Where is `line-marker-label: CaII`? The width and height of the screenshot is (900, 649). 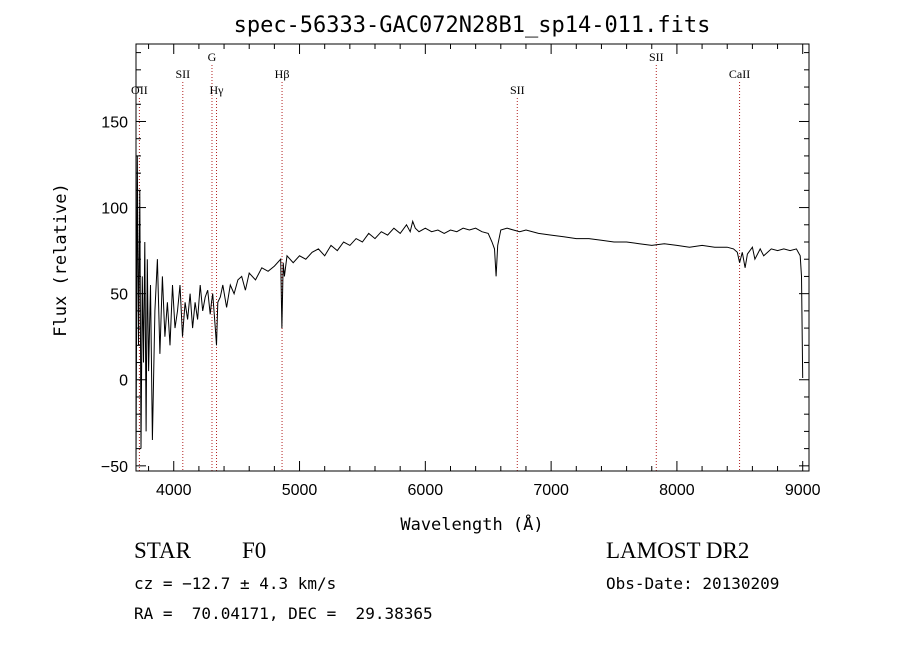
line-marker-label: CaII is located at coordinates (739, 74).